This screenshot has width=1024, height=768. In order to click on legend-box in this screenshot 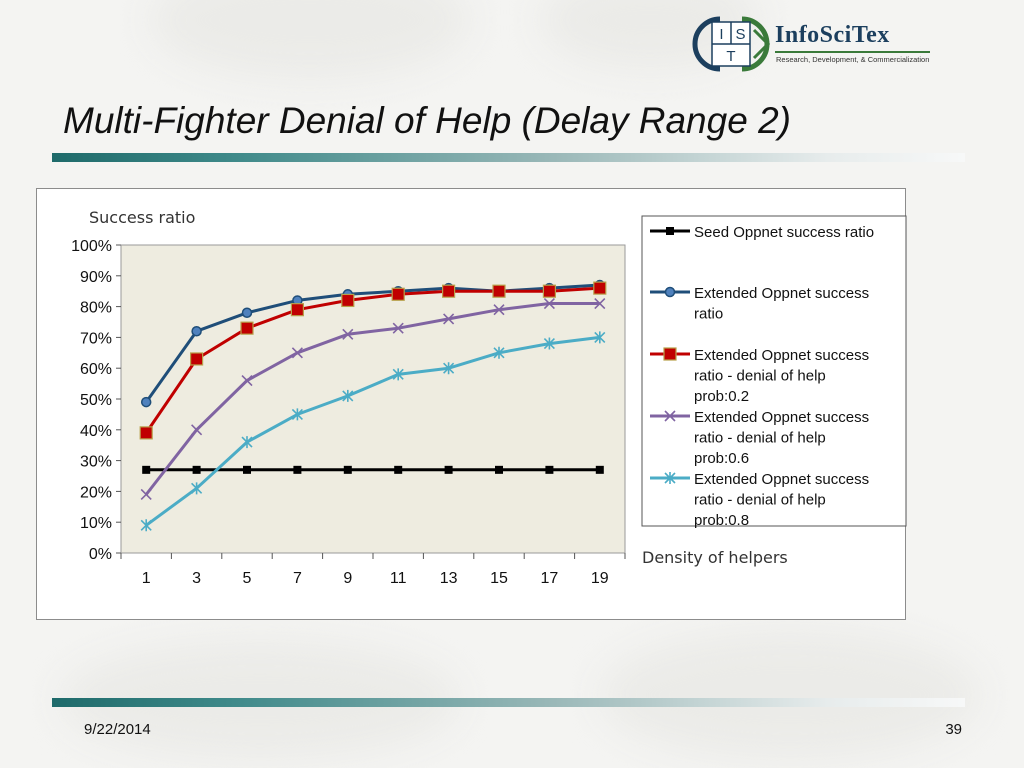, I will do `click(774, 371)`.